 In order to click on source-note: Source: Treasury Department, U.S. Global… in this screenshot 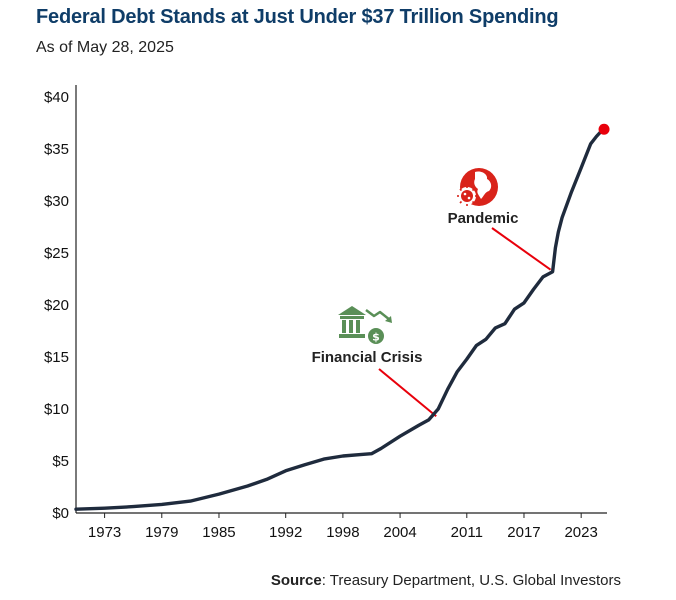, I will do `click(446, 580)`.